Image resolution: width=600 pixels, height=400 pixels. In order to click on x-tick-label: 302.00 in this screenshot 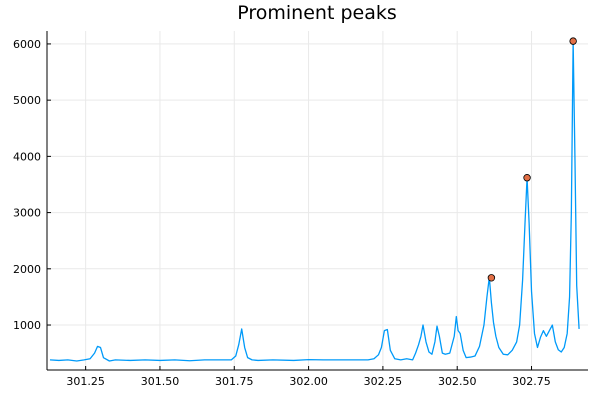, I will do `click(308, 381)`.